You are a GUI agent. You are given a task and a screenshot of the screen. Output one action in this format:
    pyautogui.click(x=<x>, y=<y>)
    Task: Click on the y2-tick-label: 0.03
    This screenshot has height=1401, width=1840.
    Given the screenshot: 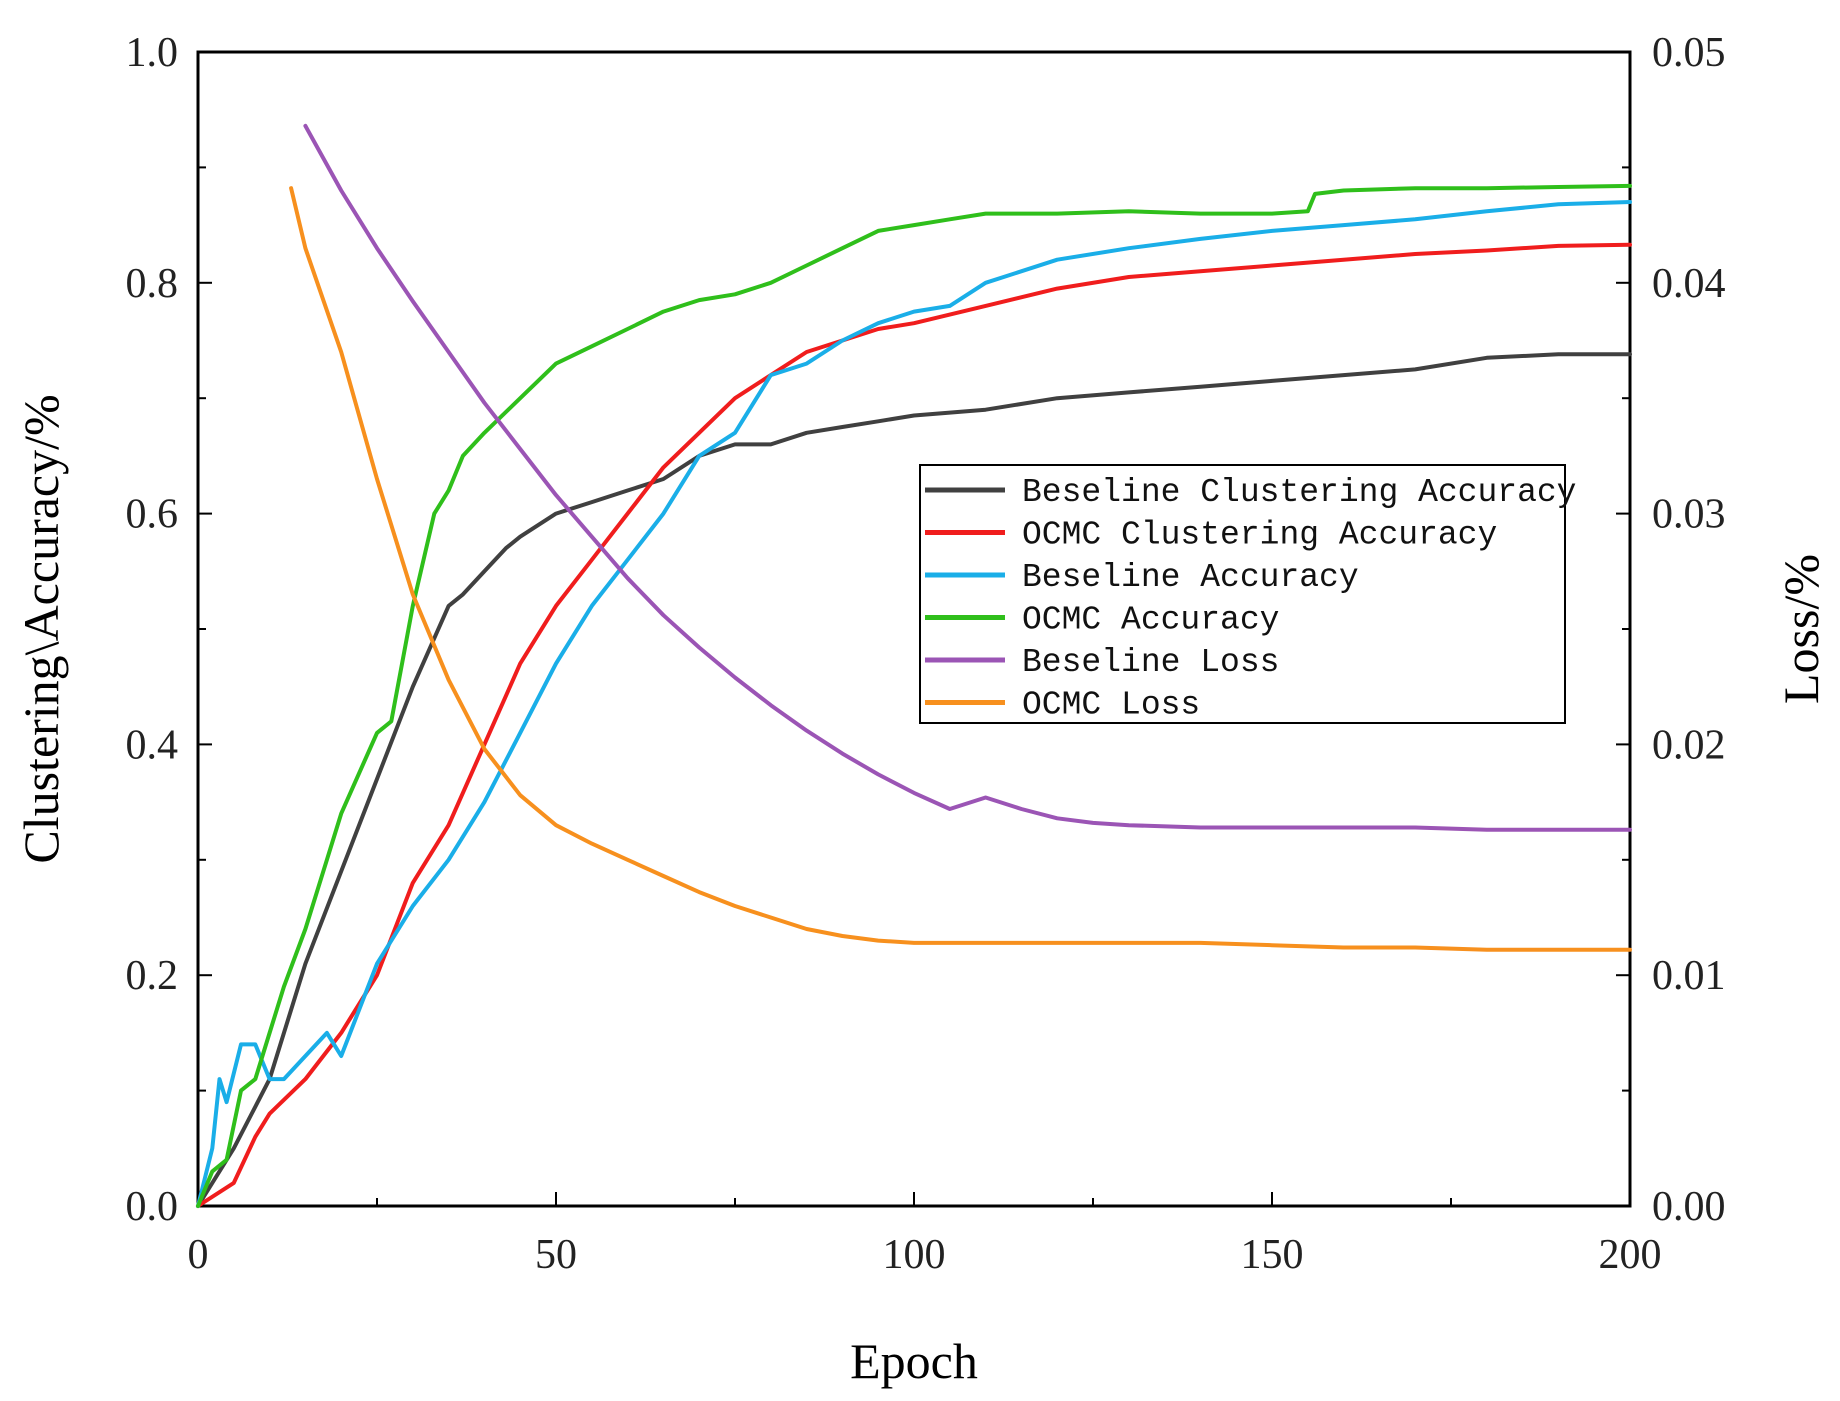 What is the action you would take?
    pyautogui.click(x=1689, y=515)
    